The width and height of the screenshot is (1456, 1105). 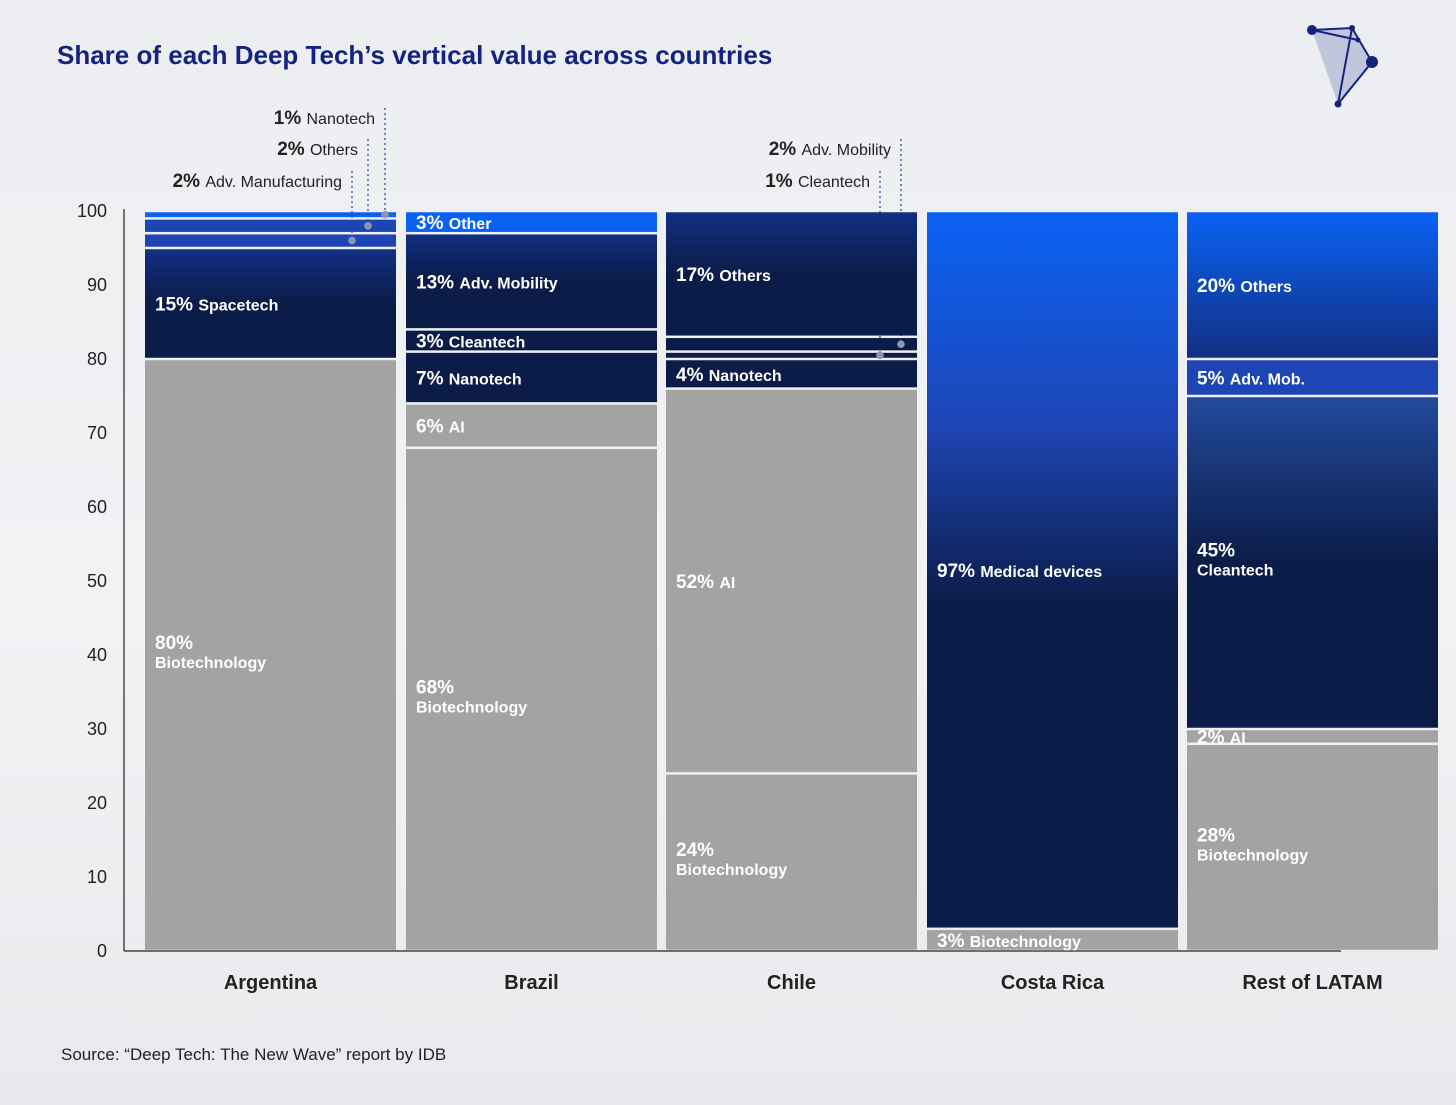 What do you see at coordinates (723, 275) in the screenshot?
I see `segment-label: 17% Others` at bounding box center [723, 275].